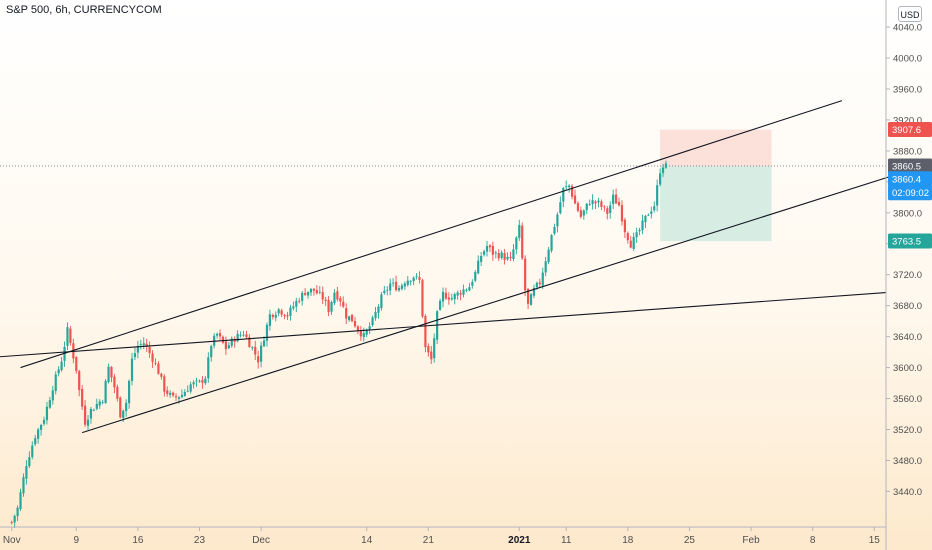  I want to click on y-tick-label: 3600.0, so click(907, 368).